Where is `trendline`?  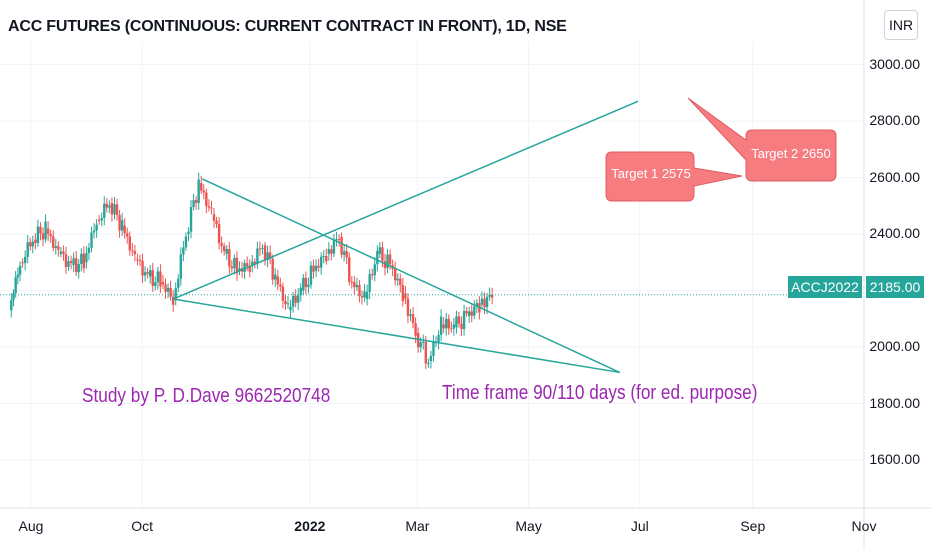
trendline is located at coordinates (396, 336).